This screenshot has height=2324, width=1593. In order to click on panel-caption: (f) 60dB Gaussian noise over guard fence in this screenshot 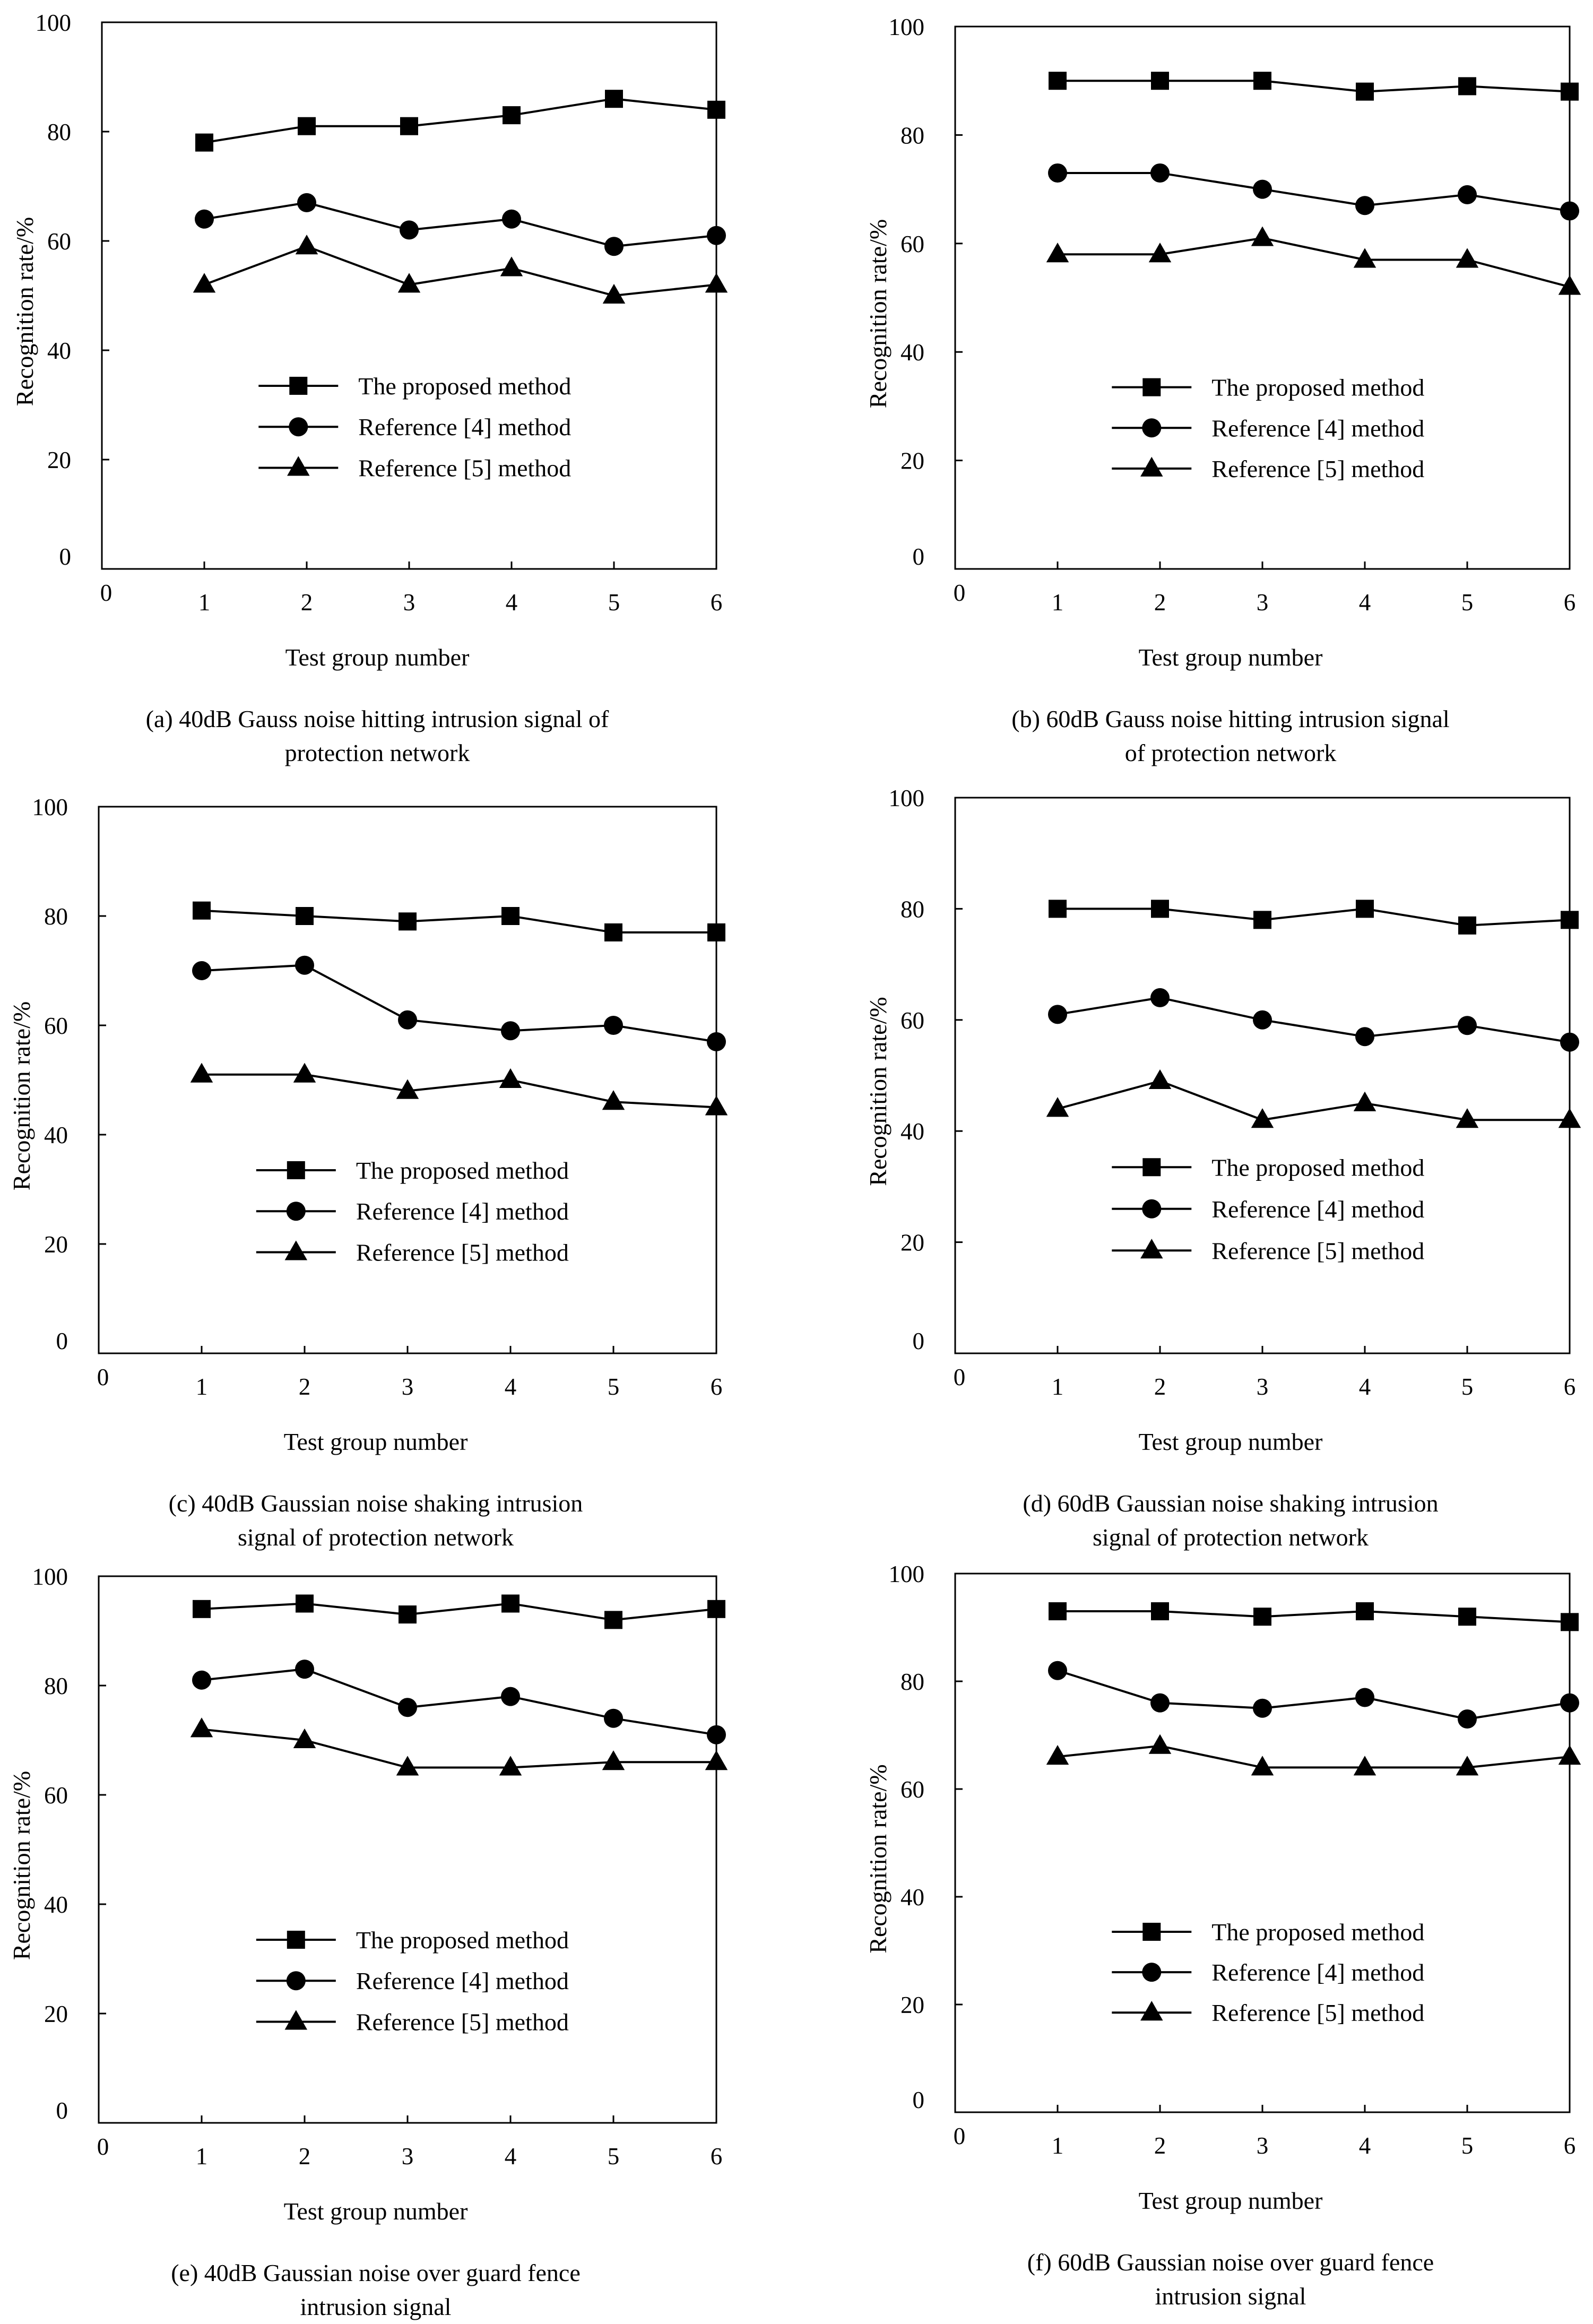, I will do `click(1230, 2262)`.